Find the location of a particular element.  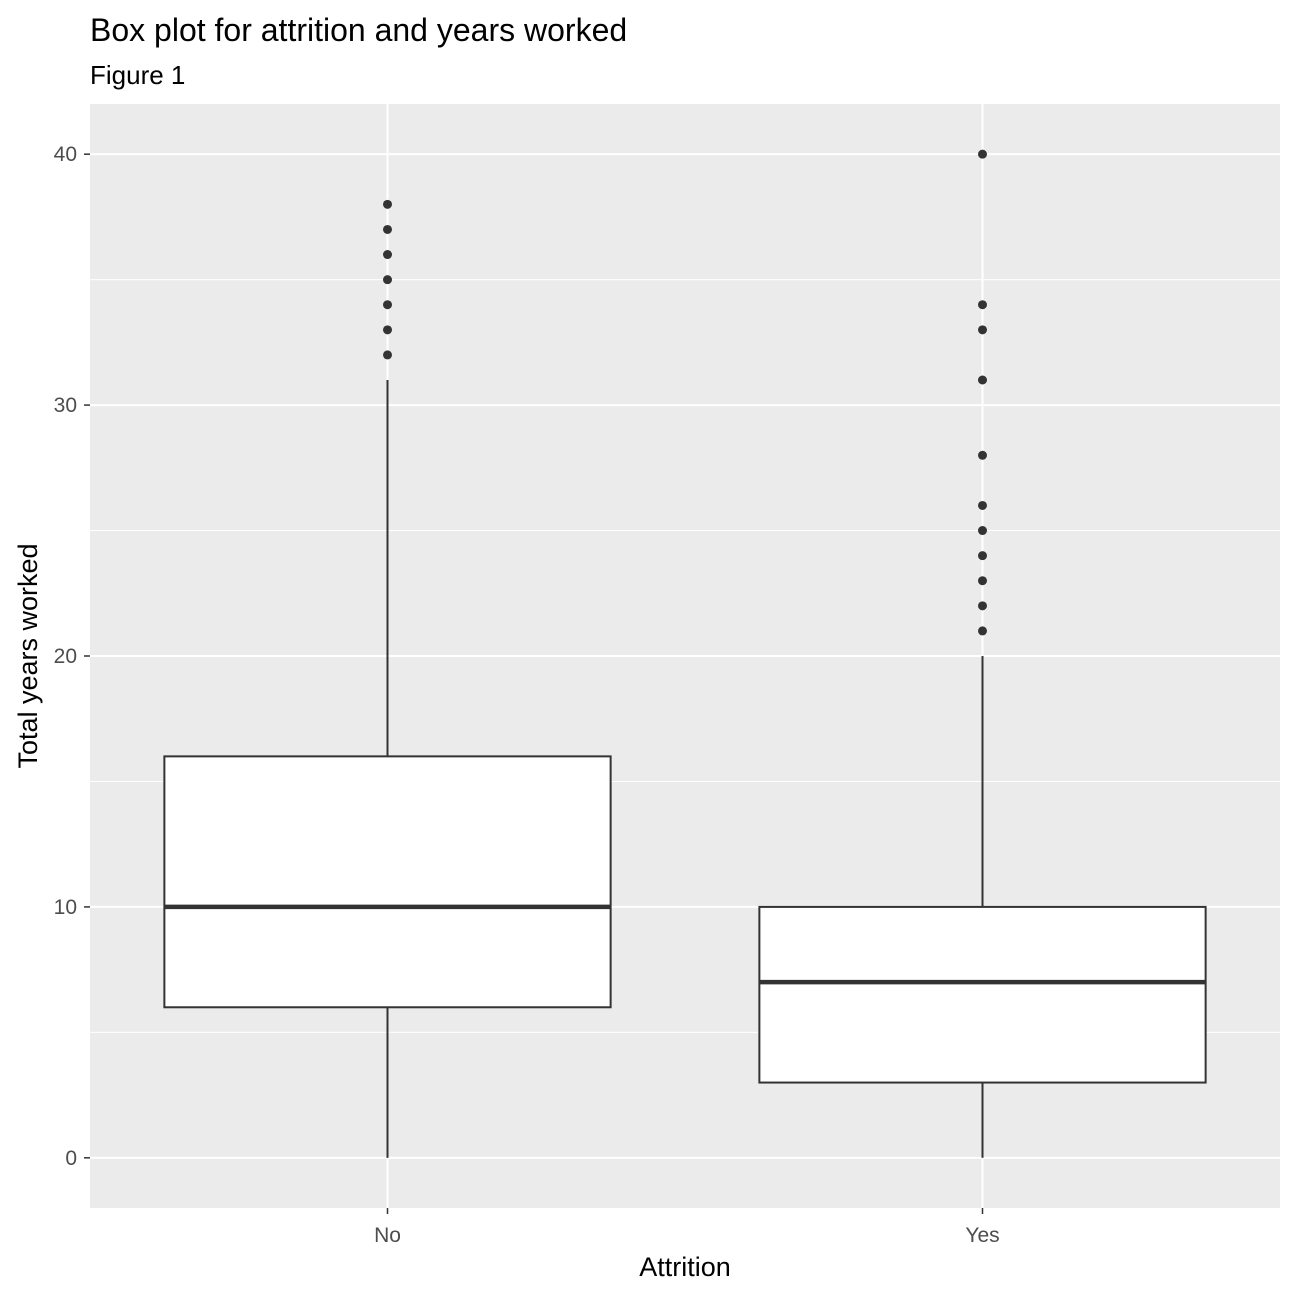

y-axis-ticks: 0 10 20 30 40 is located at coordinates (72, 656).